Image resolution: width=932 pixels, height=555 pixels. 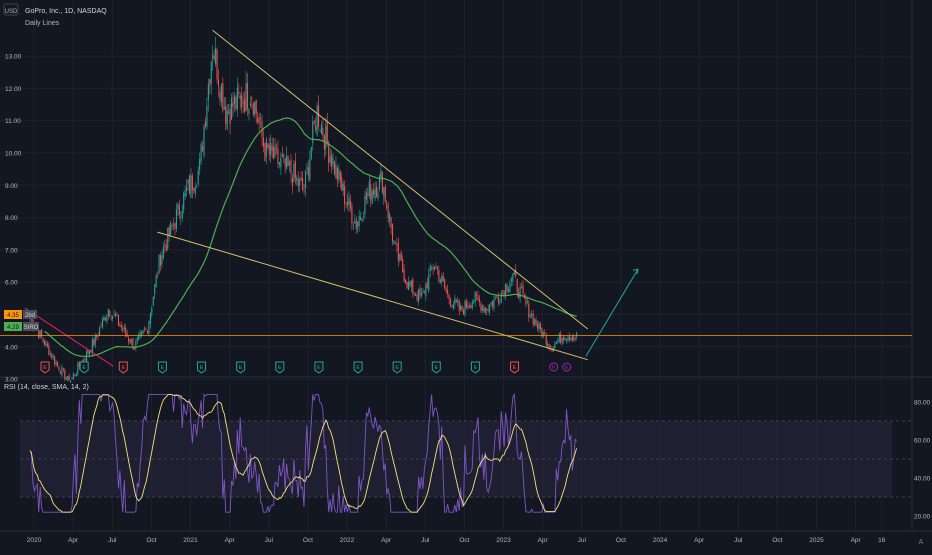 I want to click on tradingview-logo-icon: A, so click(x=921, y=542).